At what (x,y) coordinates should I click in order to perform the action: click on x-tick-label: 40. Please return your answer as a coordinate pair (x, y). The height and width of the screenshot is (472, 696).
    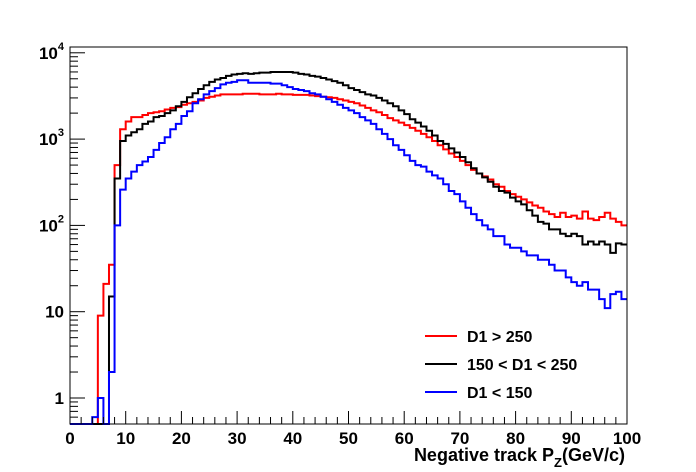
    Looking at the image, I should click on (292, 438).